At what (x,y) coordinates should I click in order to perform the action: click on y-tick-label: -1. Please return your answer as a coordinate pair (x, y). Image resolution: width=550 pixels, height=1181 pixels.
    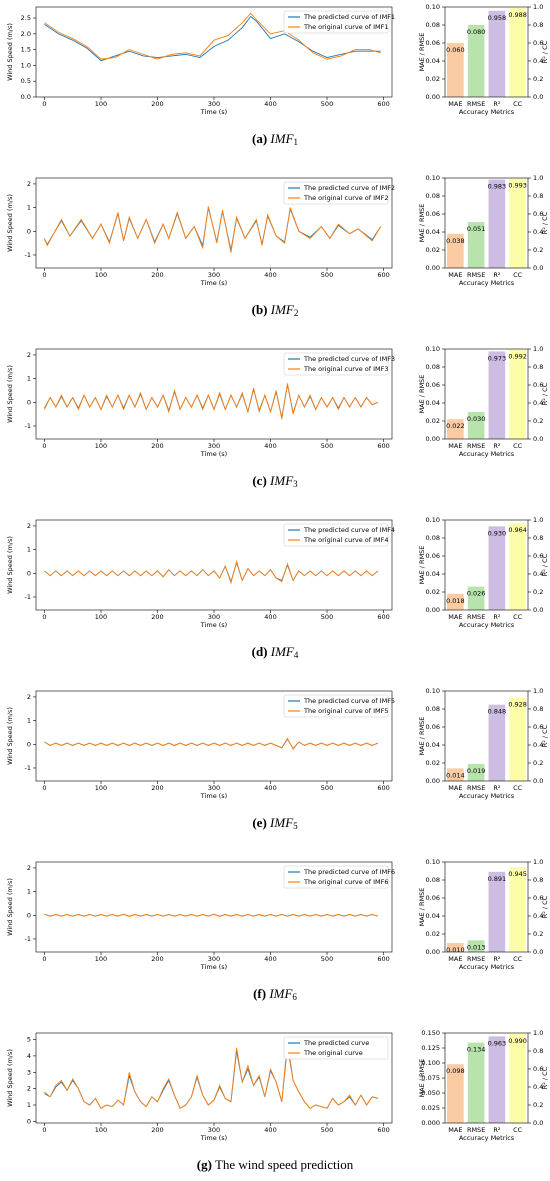
    Looking at the image, I should click on (28, 939).